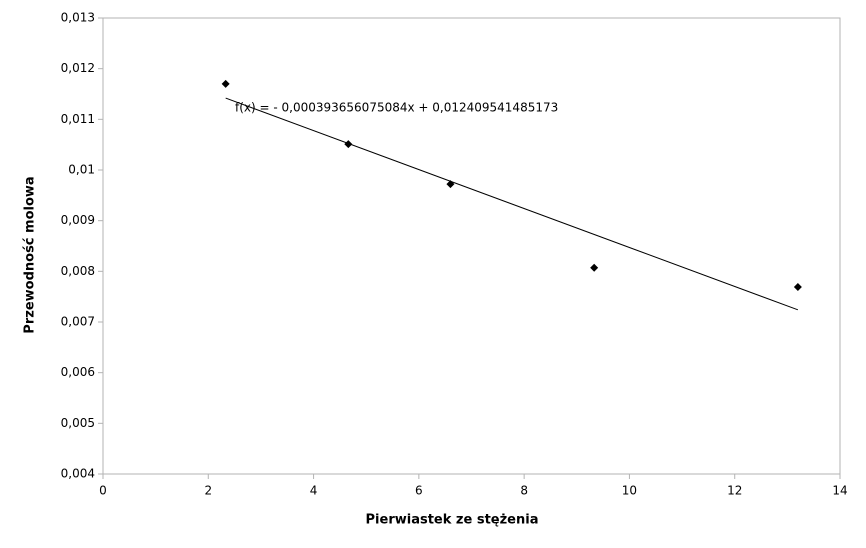  I want to click on x-tick-label: 14, so click(839, 491).